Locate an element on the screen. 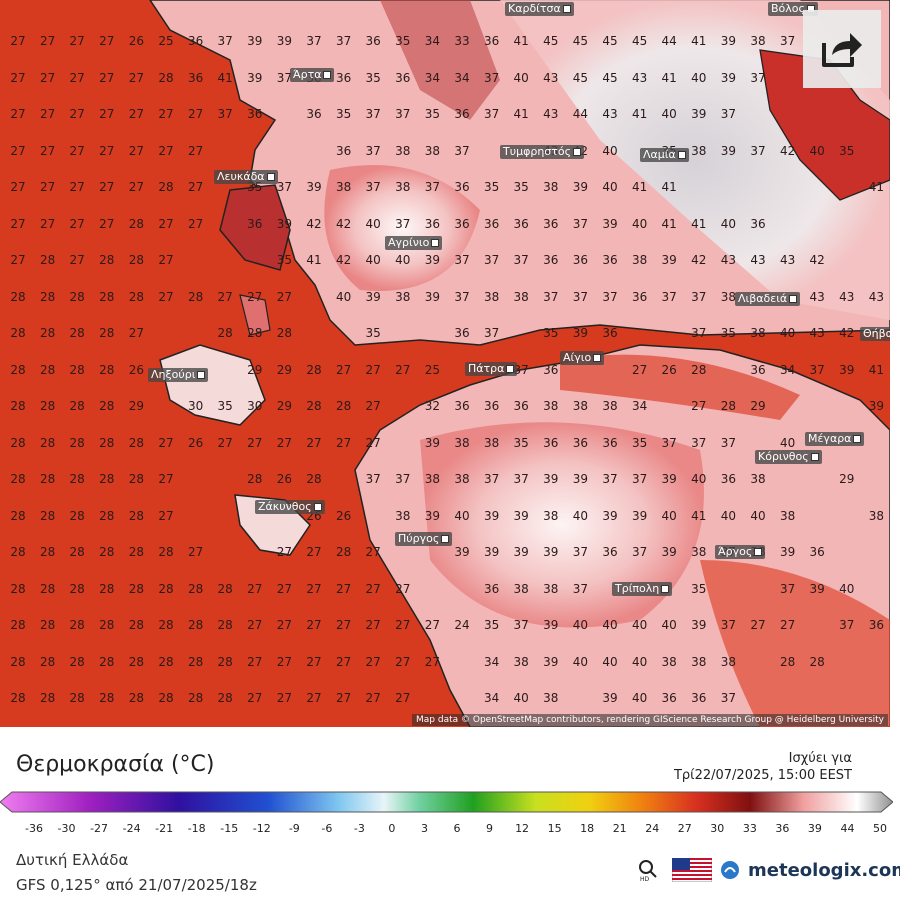 This screenshot has width=900, height=899. brand-block: HD meteologix.com is located at coordinates (768, 870).